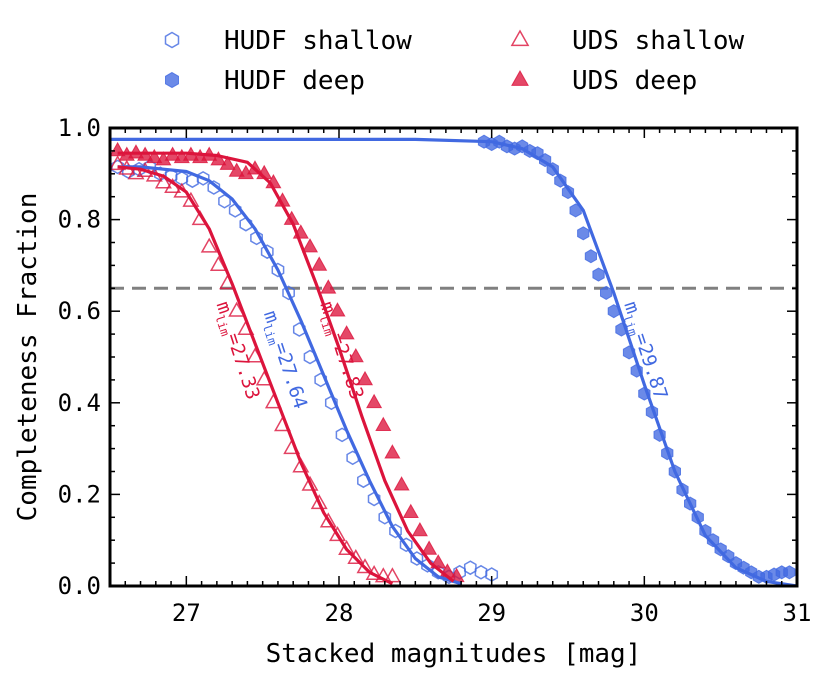 The width and height of the screenshot is (831, 681). What do you see at coordinates (79, 128) in the screenshot?
I see `y-tick-label: 1.0` at bounding box center [79, 128].